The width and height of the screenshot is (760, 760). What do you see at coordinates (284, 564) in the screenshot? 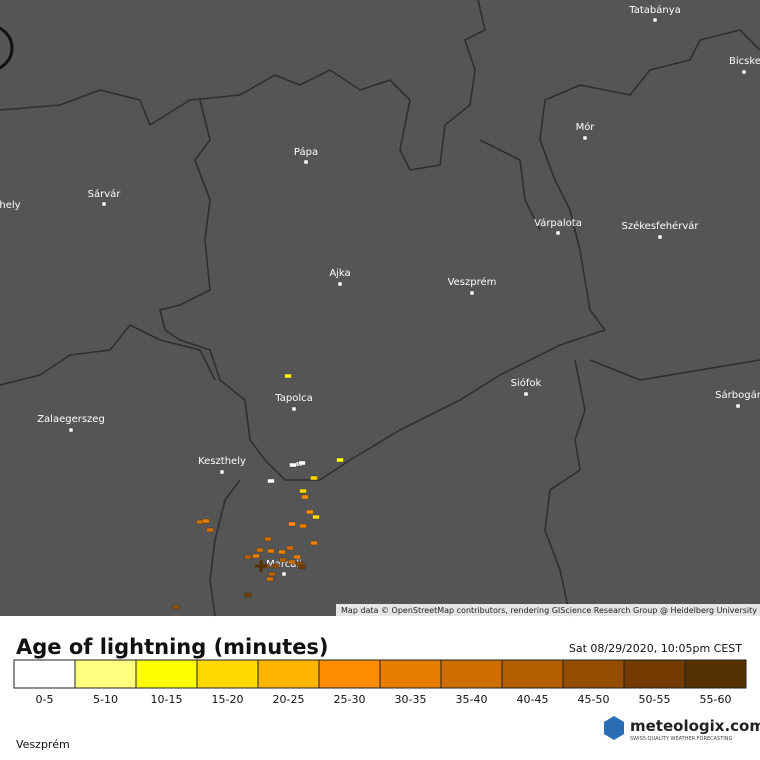
I see `place-label: Marcali` at bounding box center [284, 564].